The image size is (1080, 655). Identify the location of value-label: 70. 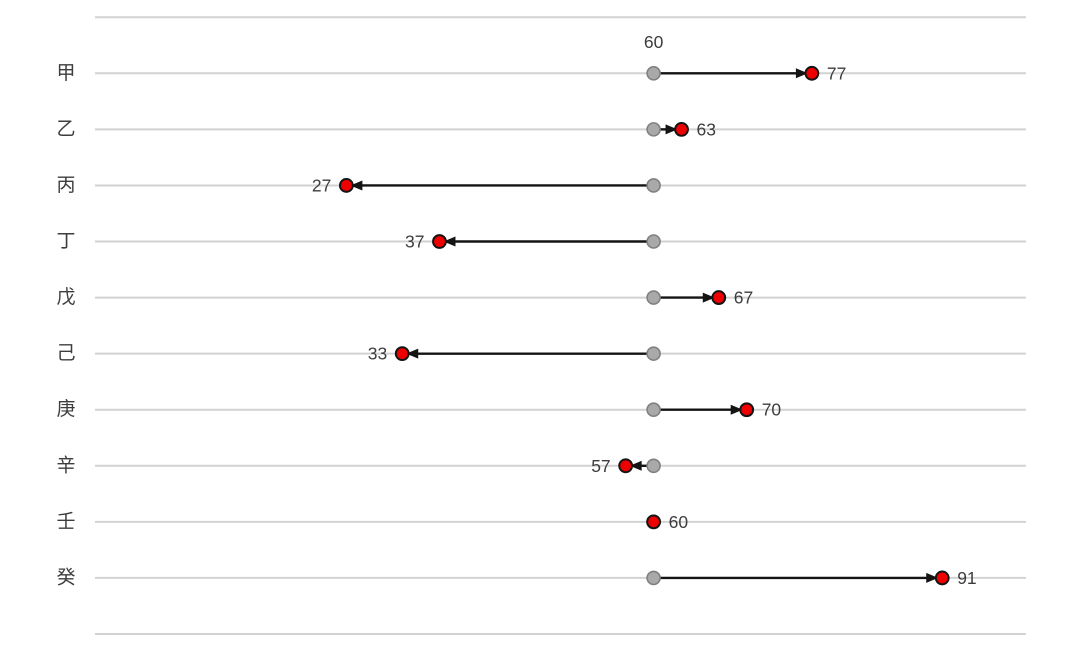
(772, 410).